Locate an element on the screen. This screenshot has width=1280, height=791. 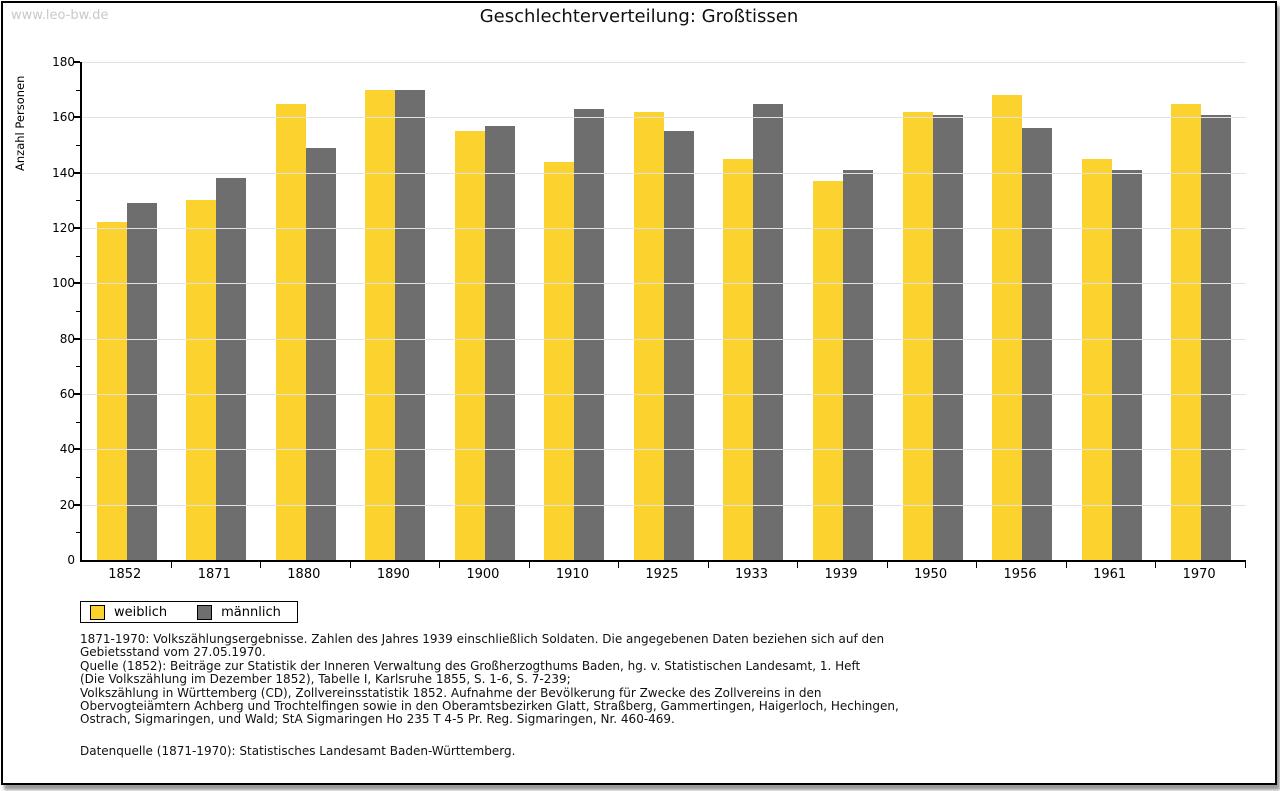
bar-group-1950 is located at coordinates (933, 311).